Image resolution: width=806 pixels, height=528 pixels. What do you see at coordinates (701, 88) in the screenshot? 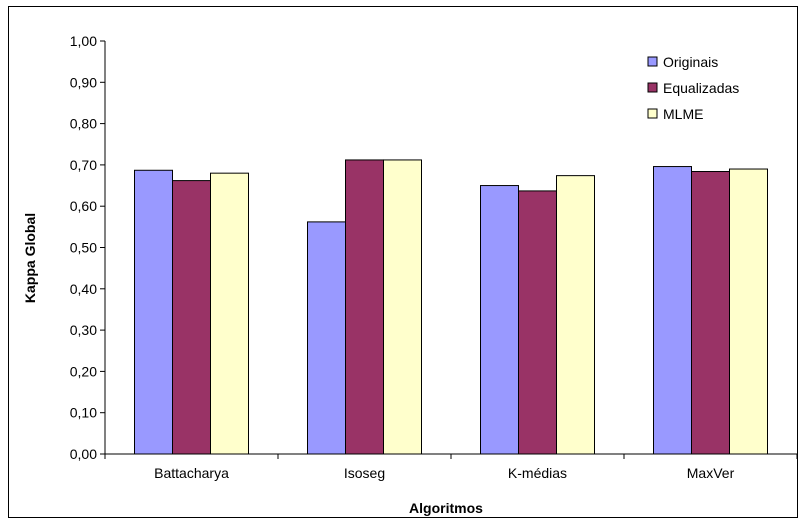
I see `legend-label: Equalizadas` at bounding box center [701, 88].